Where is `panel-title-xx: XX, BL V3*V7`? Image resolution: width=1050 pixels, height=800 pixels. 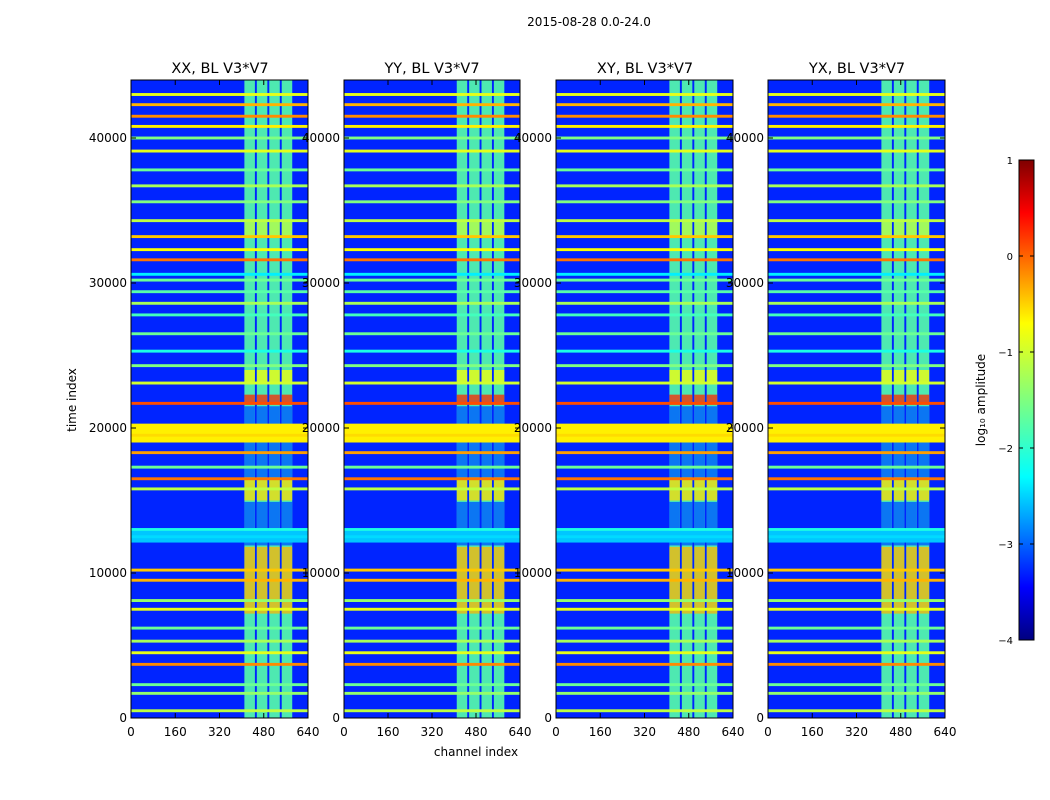 panel-title-xx: XX, BL V3*V7 is located at coordinates (219, 69).